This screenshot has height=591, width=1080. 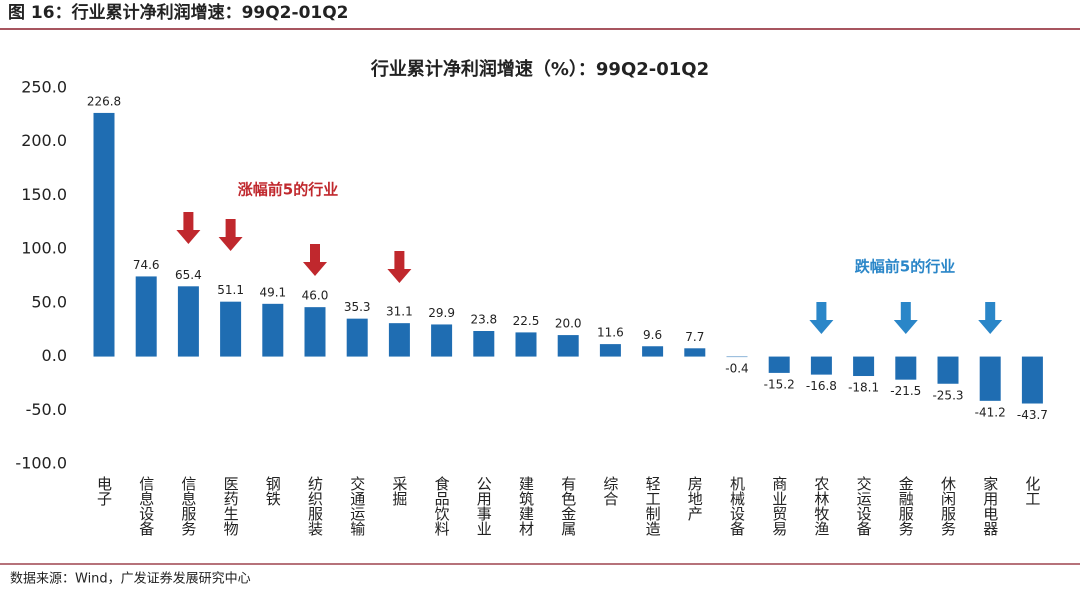 I want to click on data-label: 226.8, so click(x=104, y=101).